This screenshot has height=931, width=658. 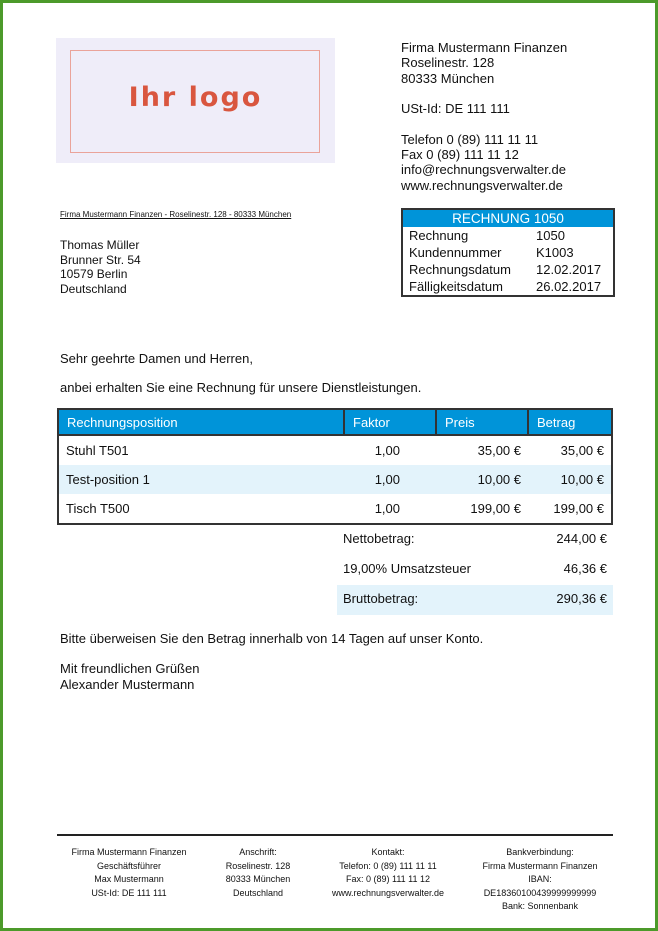 I want to click on greeting: Sehr geehrte Damen und Herren,, so click(x=156, y=358).